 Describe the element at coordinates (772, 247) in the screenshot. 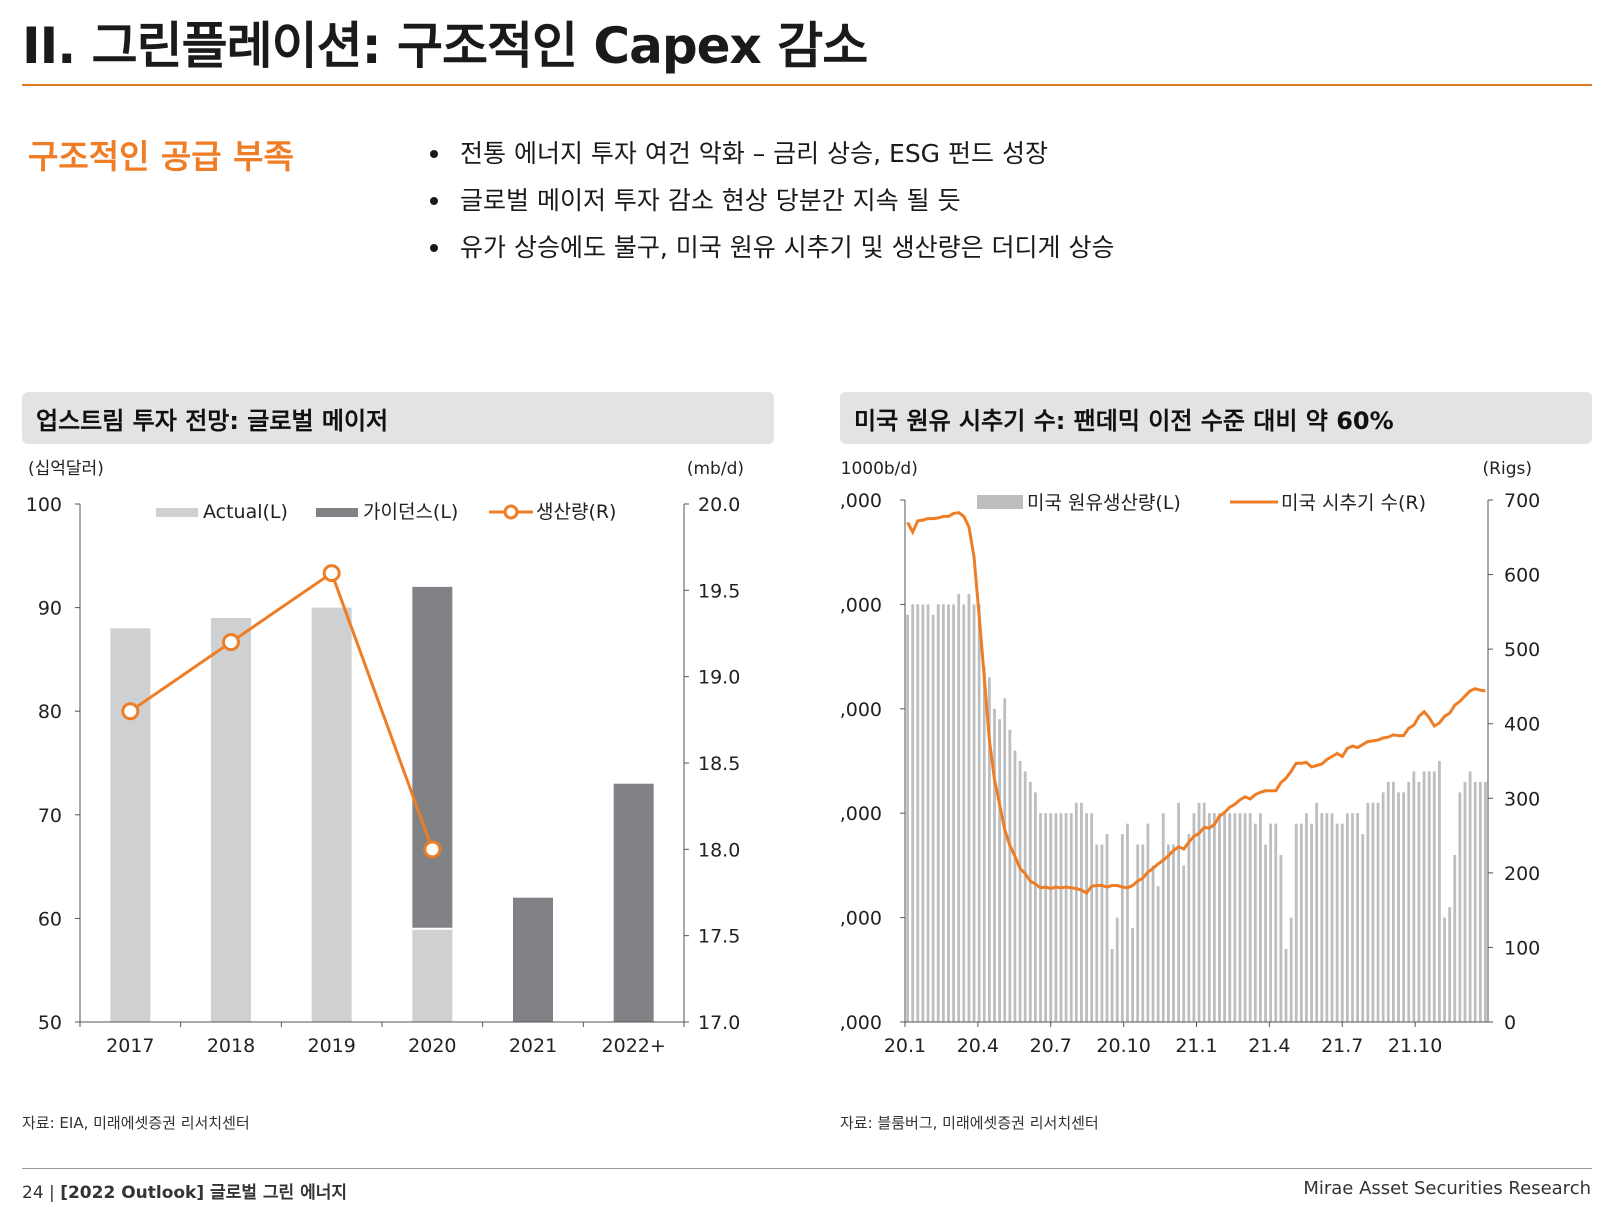

I see `bullet-item: 유가 상승에도 불구, 미국 원유 시추기 및 생산량은 더디게 상승` at that location.